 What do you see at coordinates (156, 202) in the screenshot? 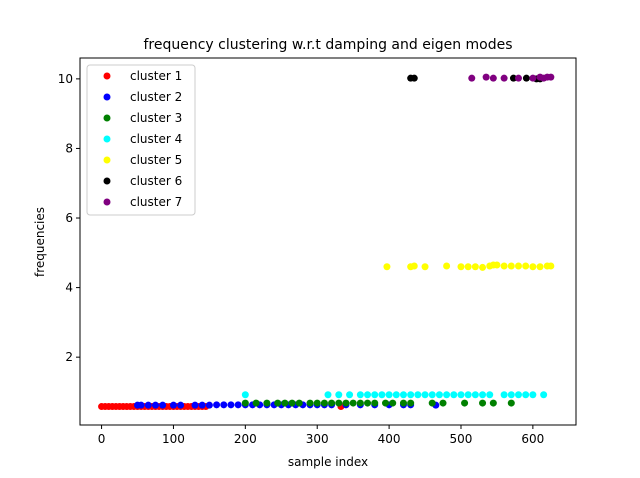
I see `legend-label-7: cluster 7` at bounding box center [156, 202].